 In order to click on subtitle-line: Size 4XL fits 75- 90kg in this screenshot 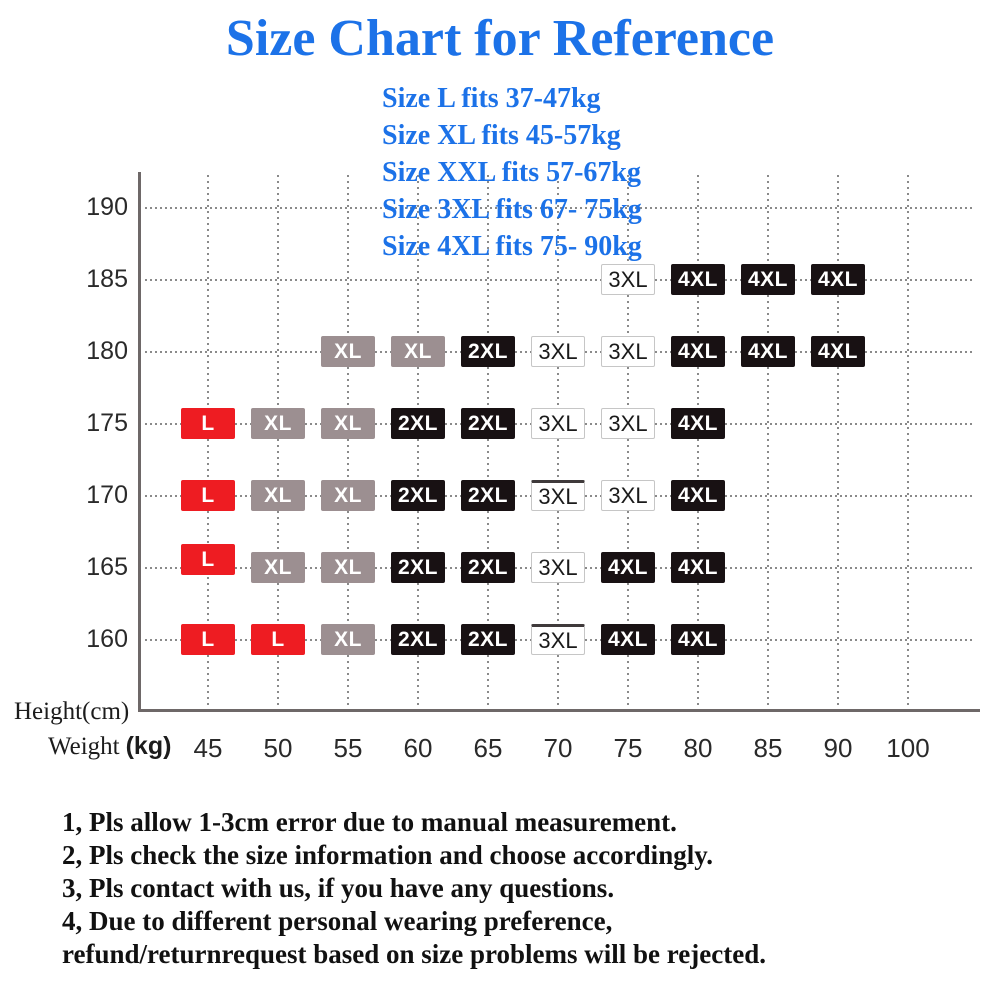, I will do `click(512, 246)`.